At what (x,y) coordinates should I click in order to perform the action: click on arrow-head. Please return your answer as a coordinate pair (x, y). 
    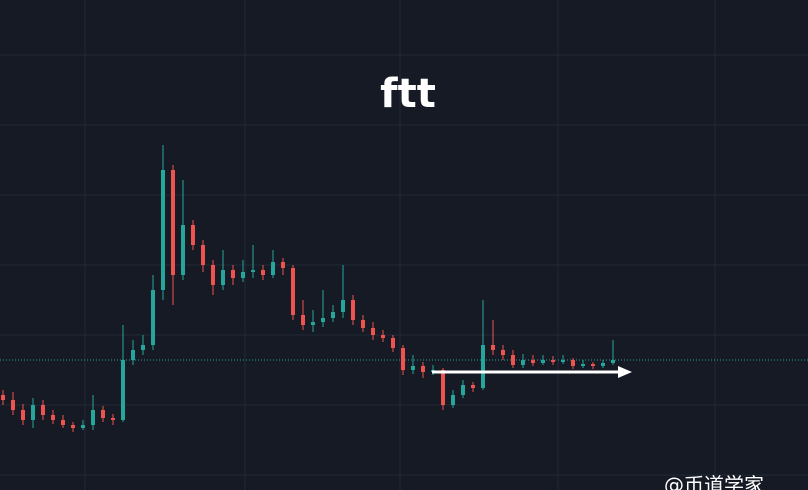
    Looking at the image, I should click on (625, 372).